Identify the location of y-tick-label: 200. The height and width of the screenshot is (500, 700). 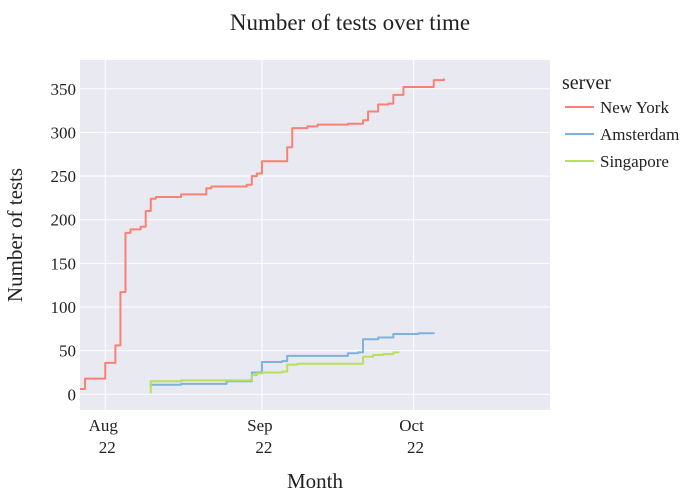
(64, 220).